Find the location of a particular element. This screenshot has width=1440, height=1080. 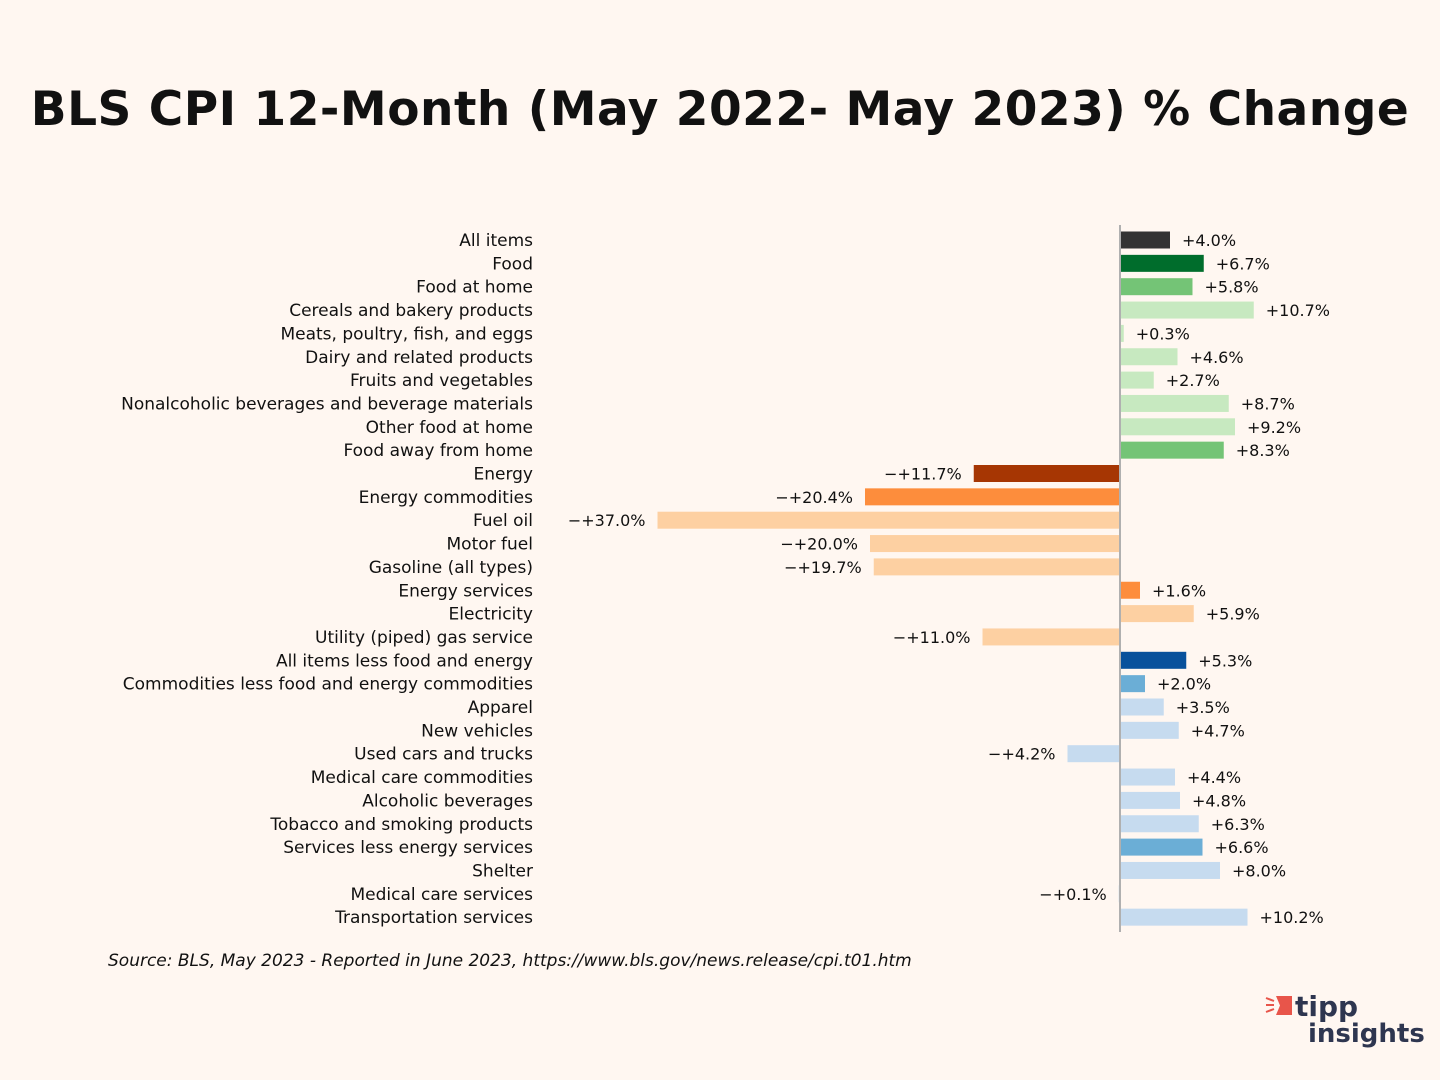

data-label: −+0.1% is located at coordinates (1072, 894).